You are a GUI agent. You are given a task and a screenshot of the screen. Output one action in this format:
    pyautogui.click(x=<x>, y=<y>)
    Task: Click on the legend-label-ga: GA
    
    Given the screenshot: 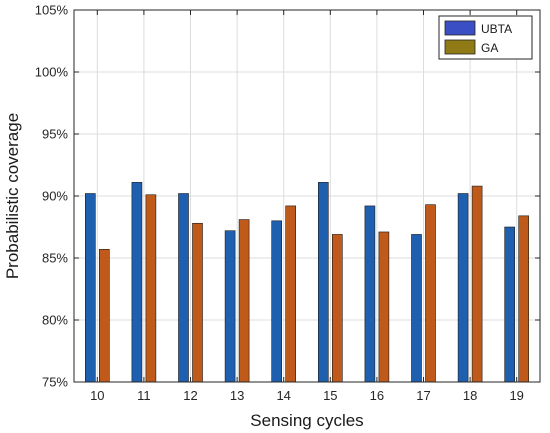 What is the action you would take?
    pyautogui.click(x=489, y=48)
    